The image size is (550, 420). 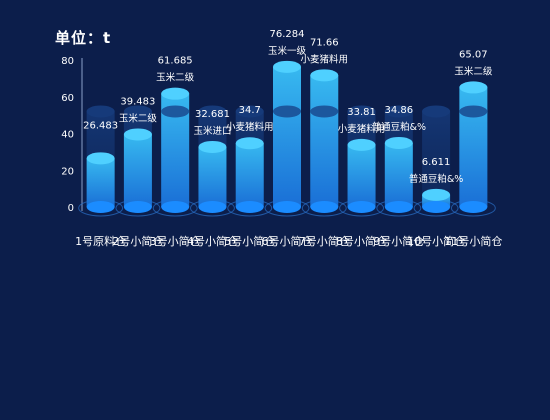 What do you see at coordinates (361, 241) in the screenshot?
I see `x-tick-label: 8号小简仓` at bounding box center [361, 241].